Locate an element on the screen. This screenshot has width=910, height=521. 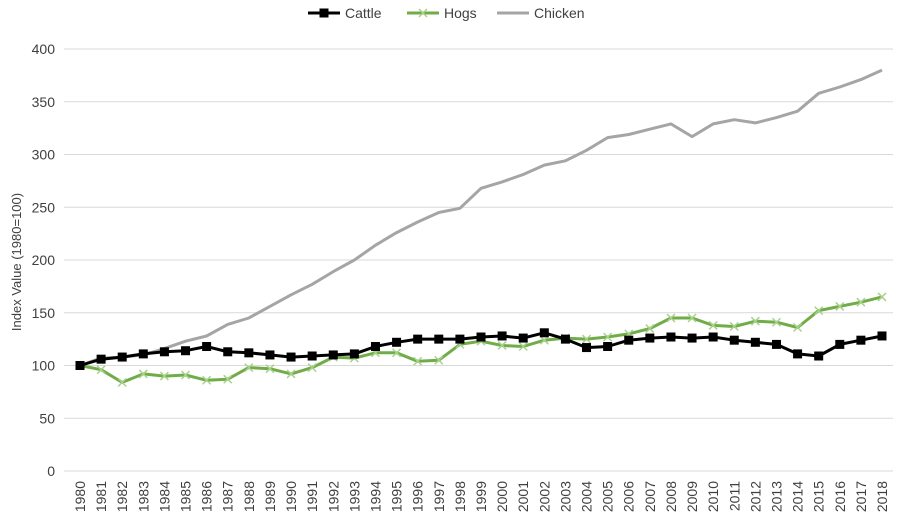
x-tick-label: 2017 is located at coordinates (861, 496).